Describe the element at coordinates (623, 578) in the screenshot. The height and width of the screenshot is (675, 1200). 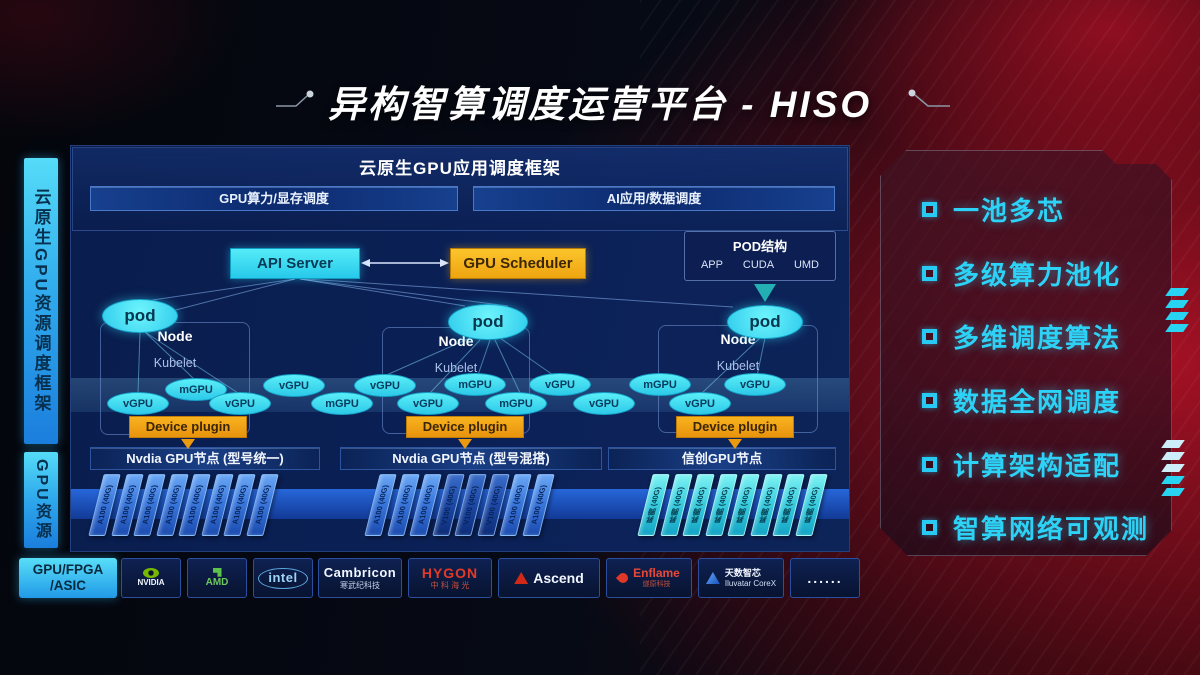
I see `enflame-logo-icon` at that location.